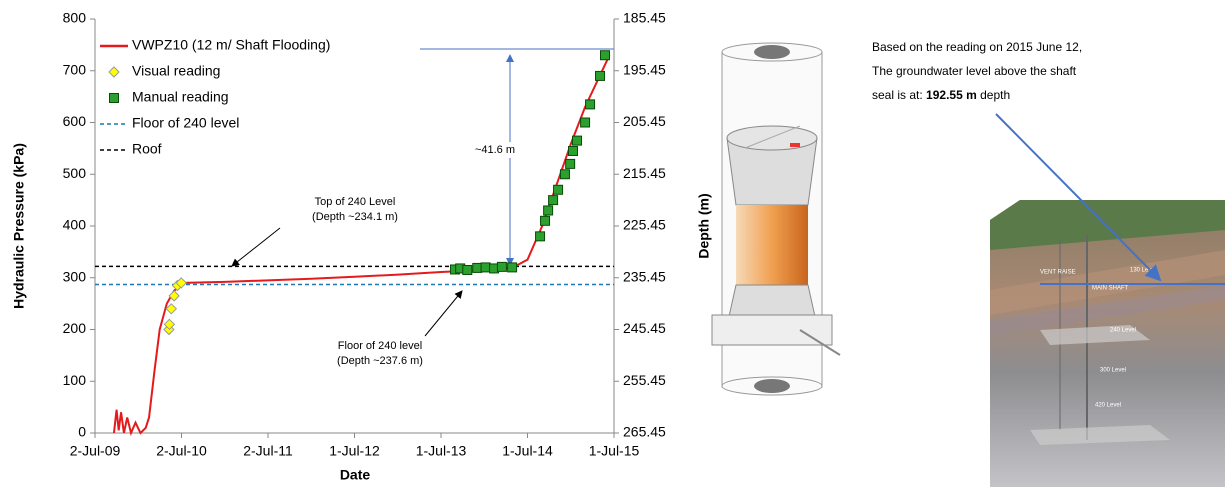  Describe the element at coordinates (1058, 273) in the screenshot. I see `diagram-label: VENT RAISE` at that location.